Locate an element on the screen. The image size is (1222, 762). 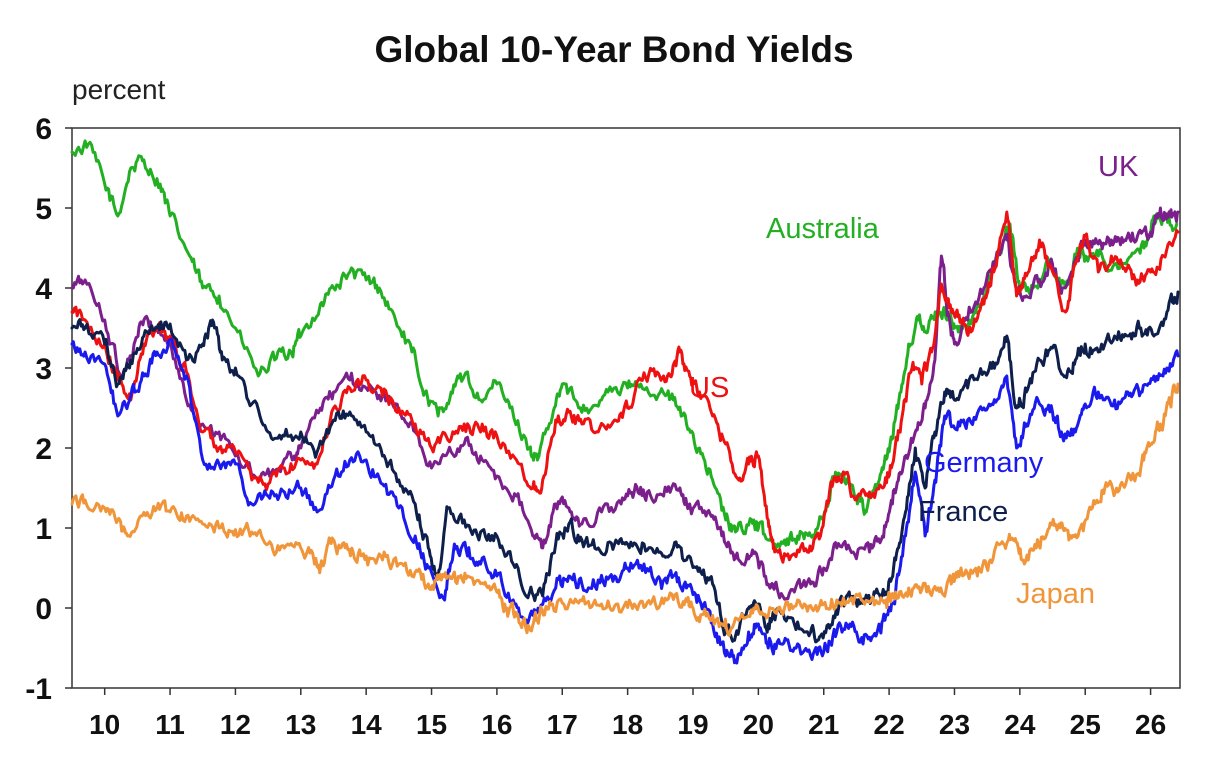
y-tick-label: 4 is located at coordinates (43, 289).